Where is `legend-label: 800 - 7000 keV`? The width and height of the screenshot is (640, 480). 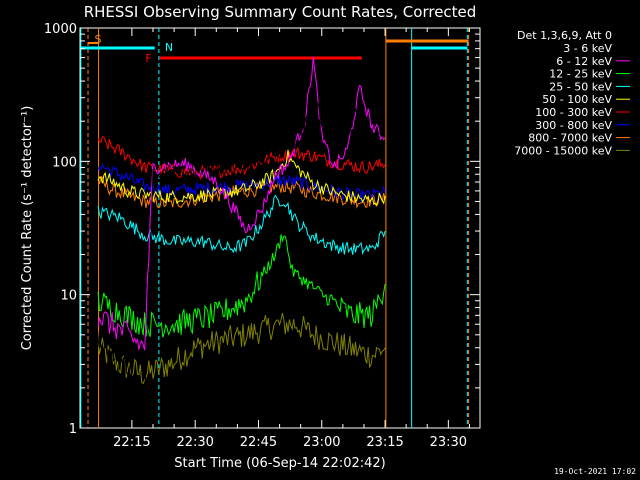
legend-label: 800 - 7000 keV is located at coordinates (570, 138).